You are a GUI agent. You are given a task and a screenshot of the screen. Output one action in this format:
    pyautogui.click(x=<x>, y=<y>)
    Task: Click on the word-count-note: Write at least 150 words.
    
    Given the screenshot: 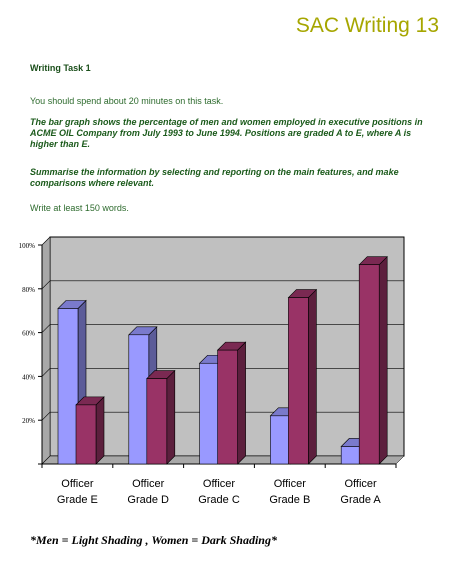 What is the action you would take?
    pyautogui.click(x=79, y=208)
    